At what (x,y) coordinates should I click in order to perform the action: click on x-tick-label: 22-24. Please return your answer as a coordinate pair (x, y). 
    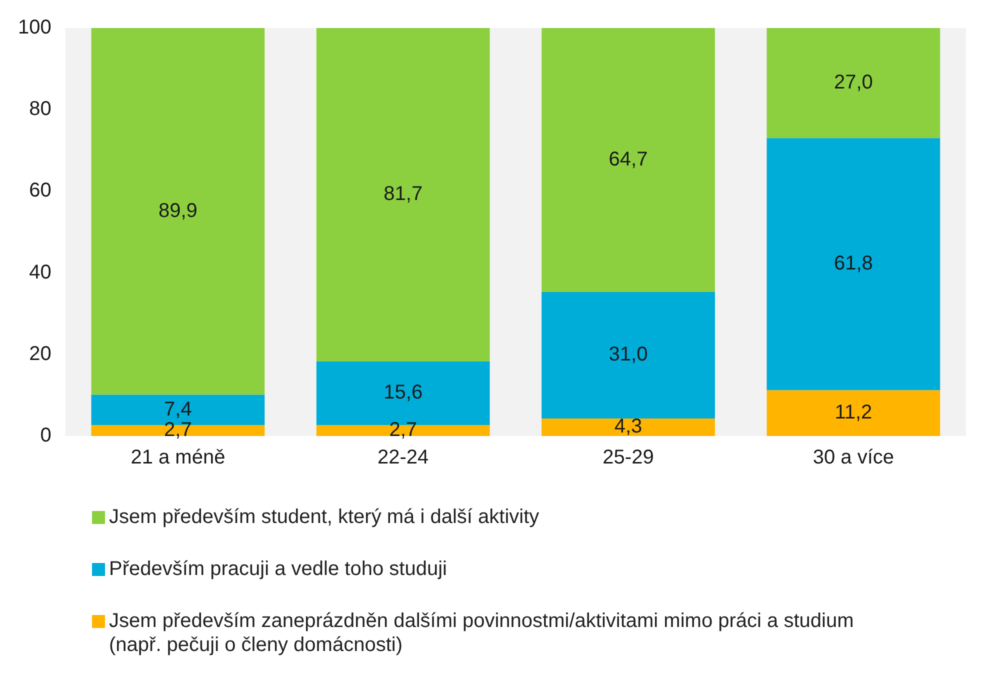
    Looking at the image, I should click on (403, 457).